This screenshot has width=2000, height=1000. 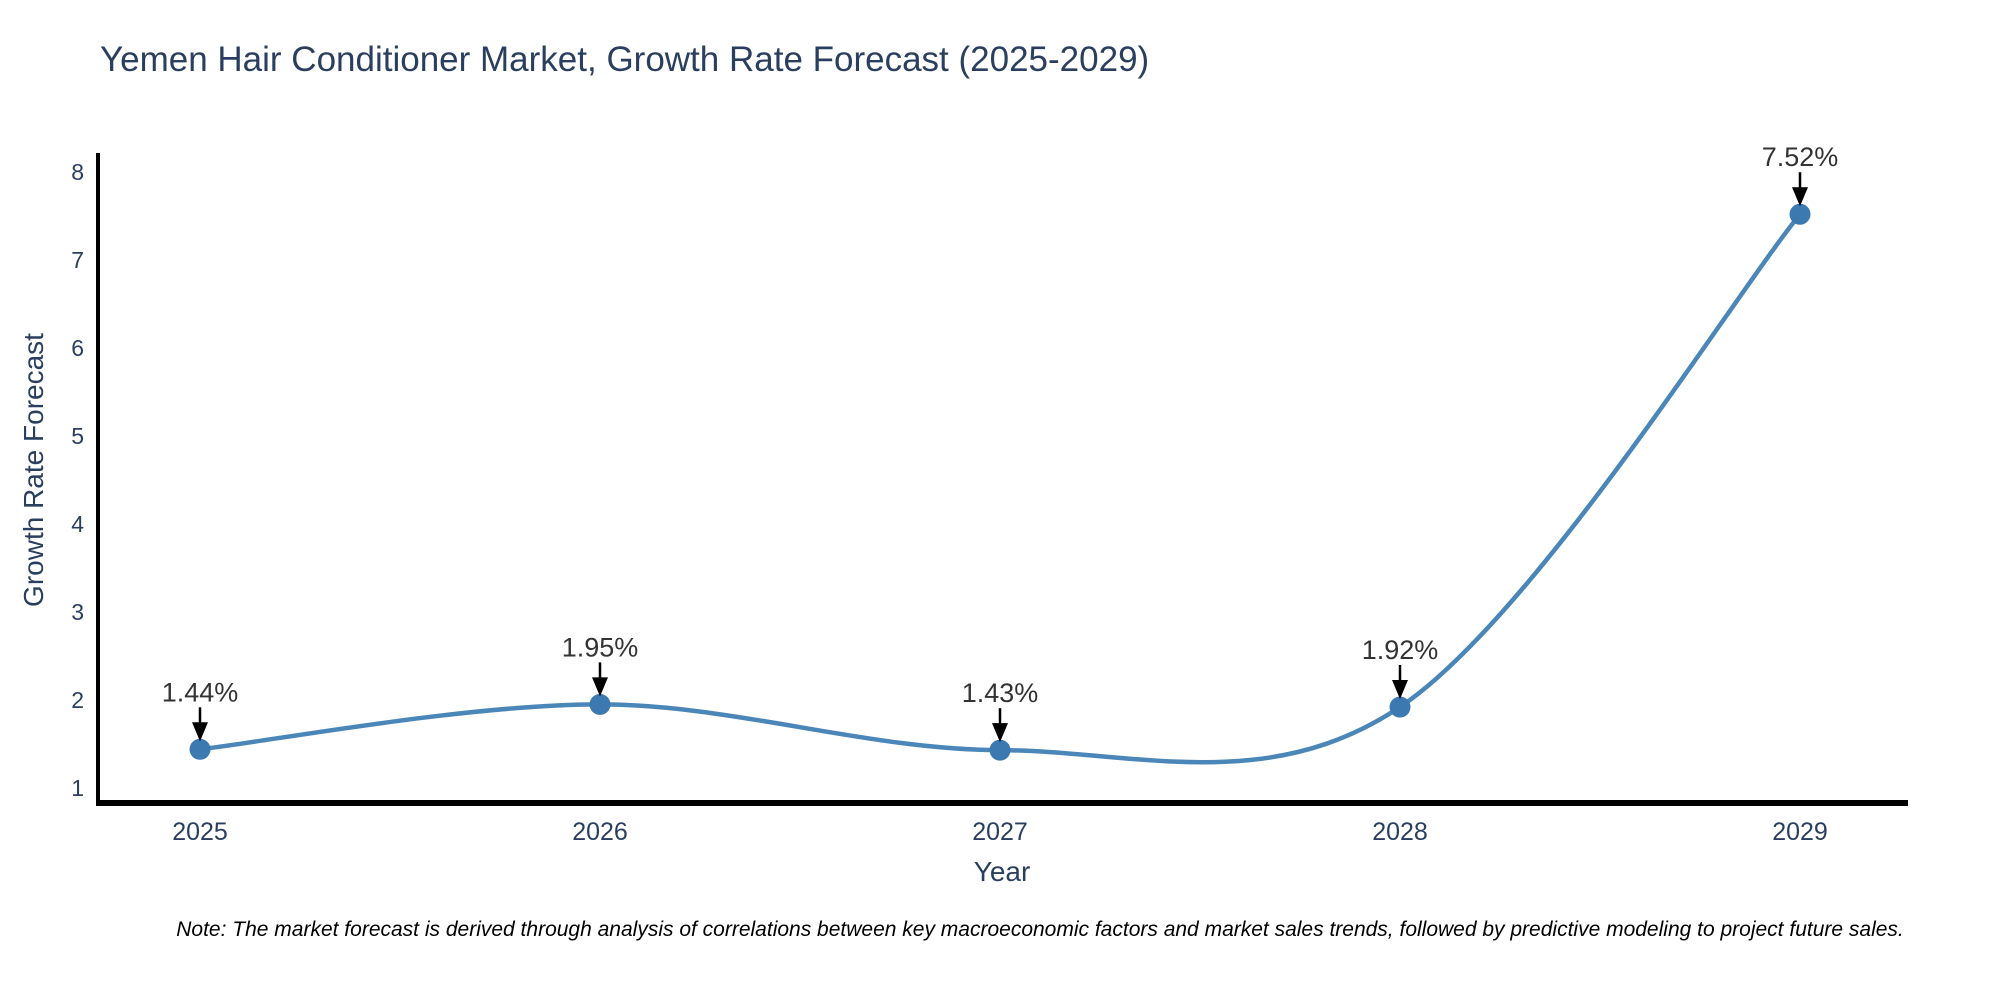 What do you see at coordinates (1800, 832) in the screenshot?
I see `x-tick-label: 2029` at bounding box center [1800, 832].